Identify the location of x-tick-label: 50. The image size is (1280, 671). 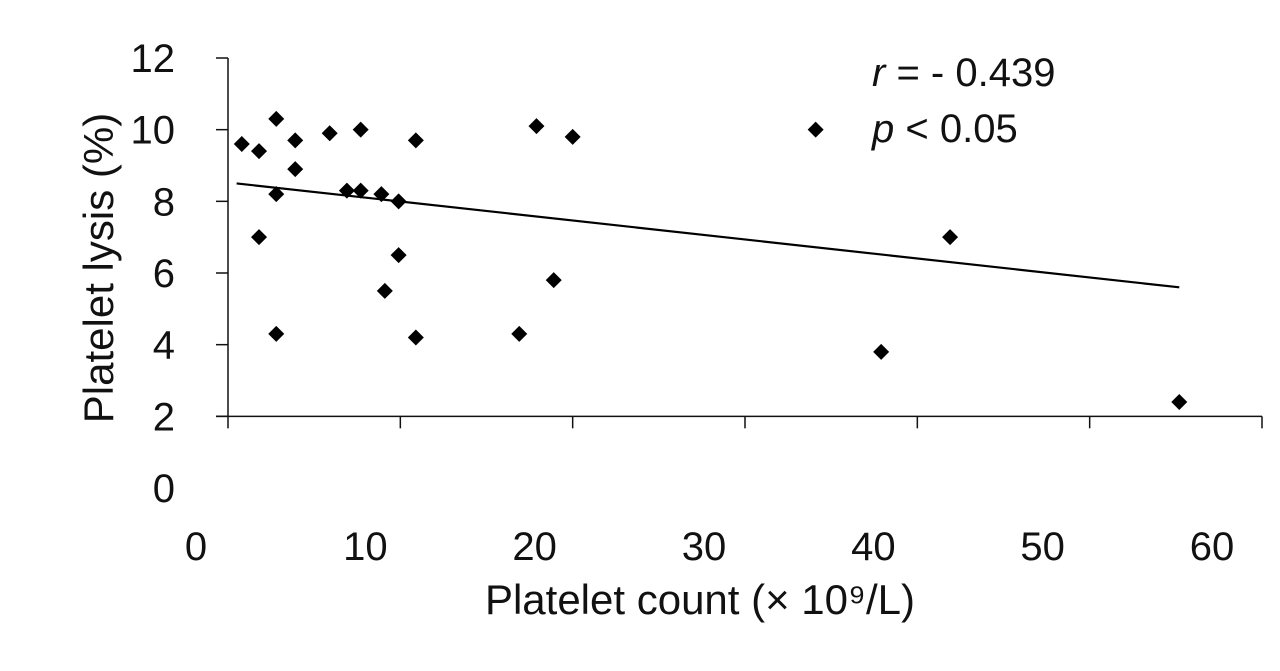
(1042, 547).